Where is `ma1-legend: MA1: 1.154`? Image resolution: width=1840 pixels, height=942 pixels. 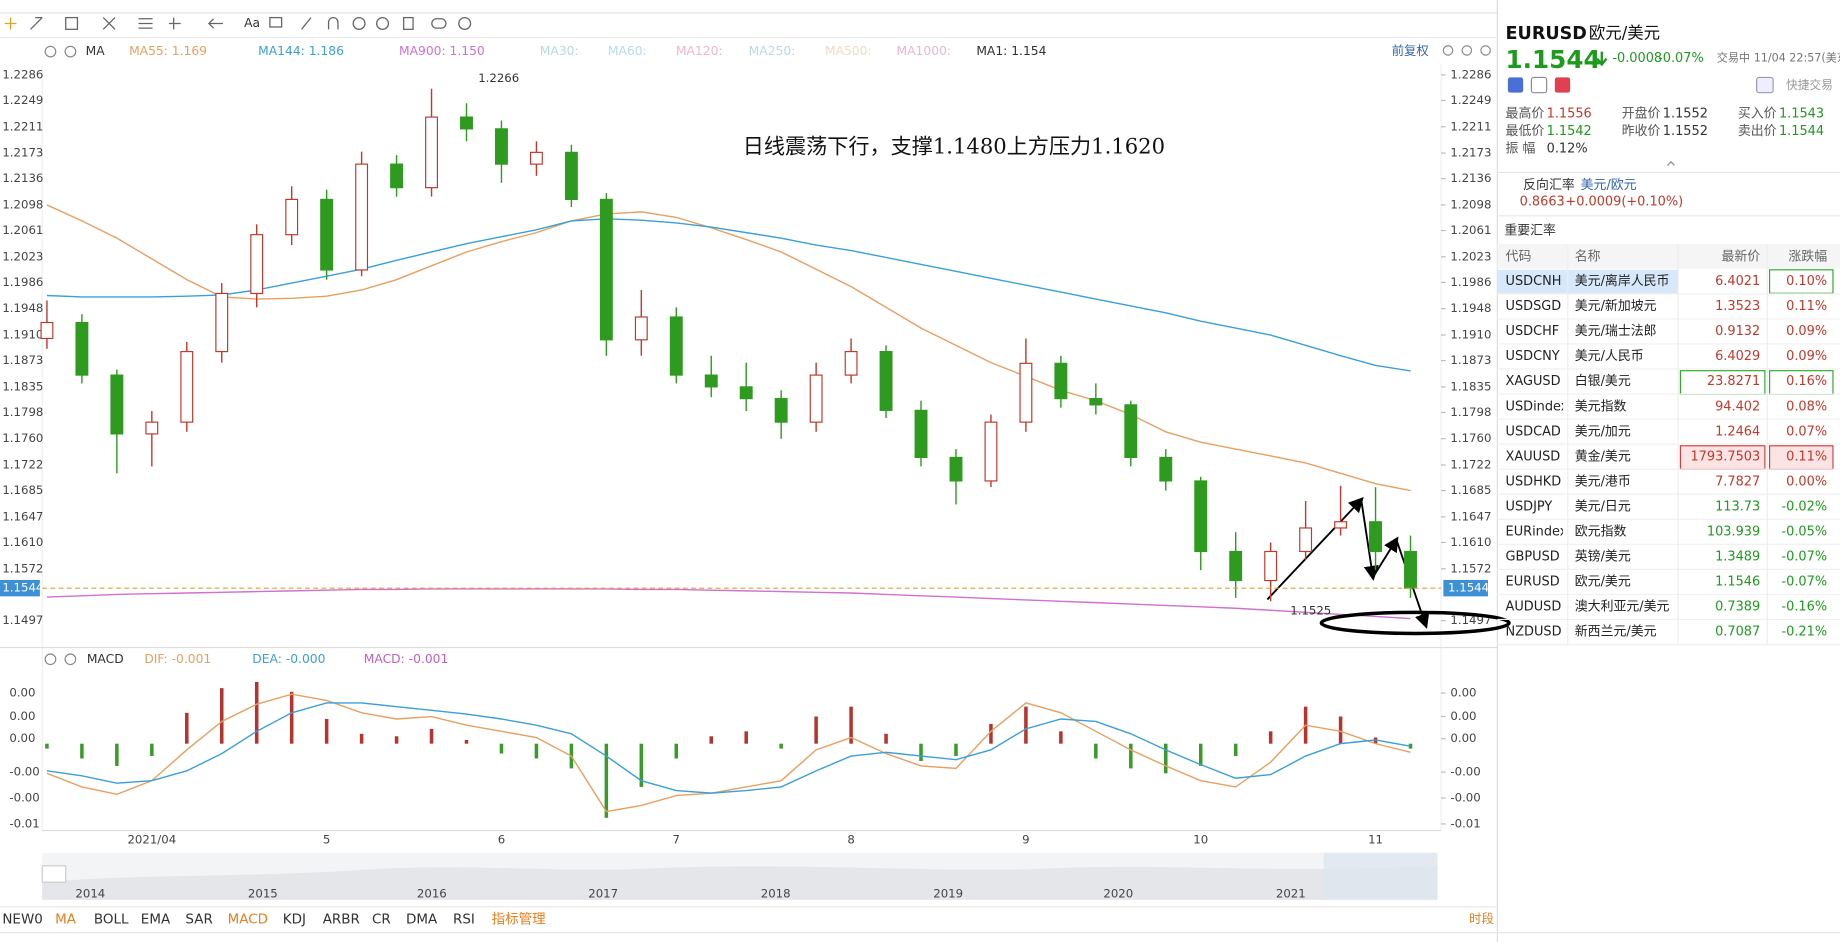 ma1-legend: MA1: 1.154 is located at coordinates (1011, 51).